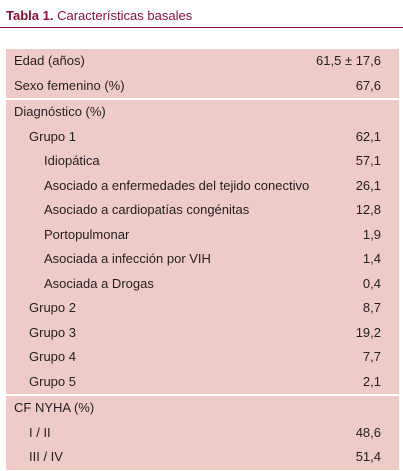  I want to click on row-label: Portopulmonar, so click(87, 234).